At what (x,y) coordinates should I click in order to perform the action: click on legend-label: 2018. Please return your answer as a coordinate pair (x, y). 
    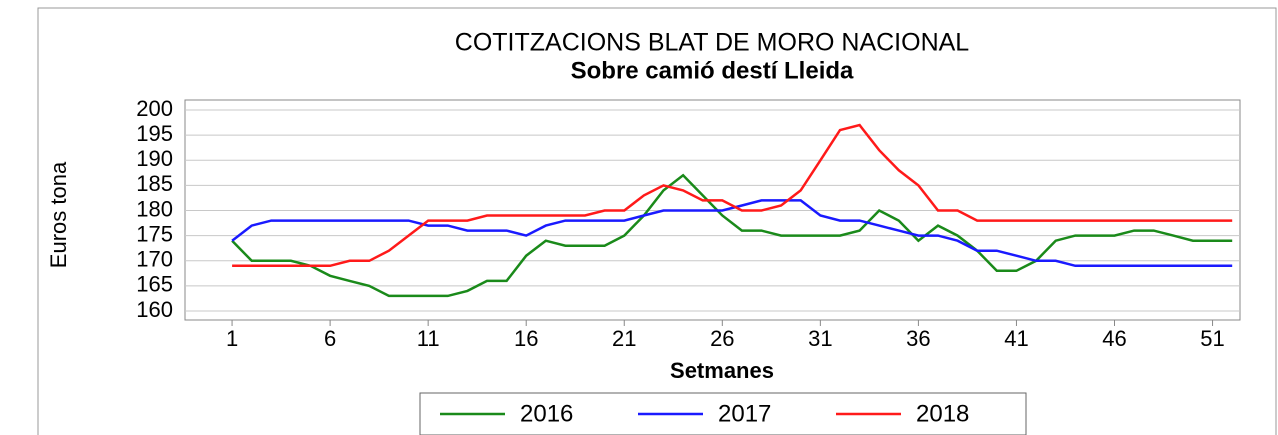
    Looking at the image, I should click on (942, 413).